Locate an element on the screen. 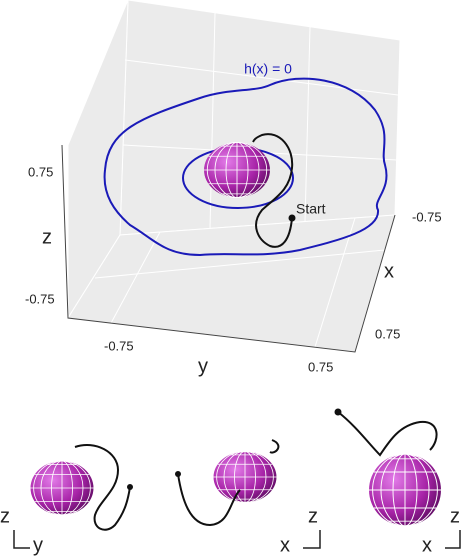 The image size is (474, 557). level-set-label: h(x) = 0 is located at coordinates (268, 69).